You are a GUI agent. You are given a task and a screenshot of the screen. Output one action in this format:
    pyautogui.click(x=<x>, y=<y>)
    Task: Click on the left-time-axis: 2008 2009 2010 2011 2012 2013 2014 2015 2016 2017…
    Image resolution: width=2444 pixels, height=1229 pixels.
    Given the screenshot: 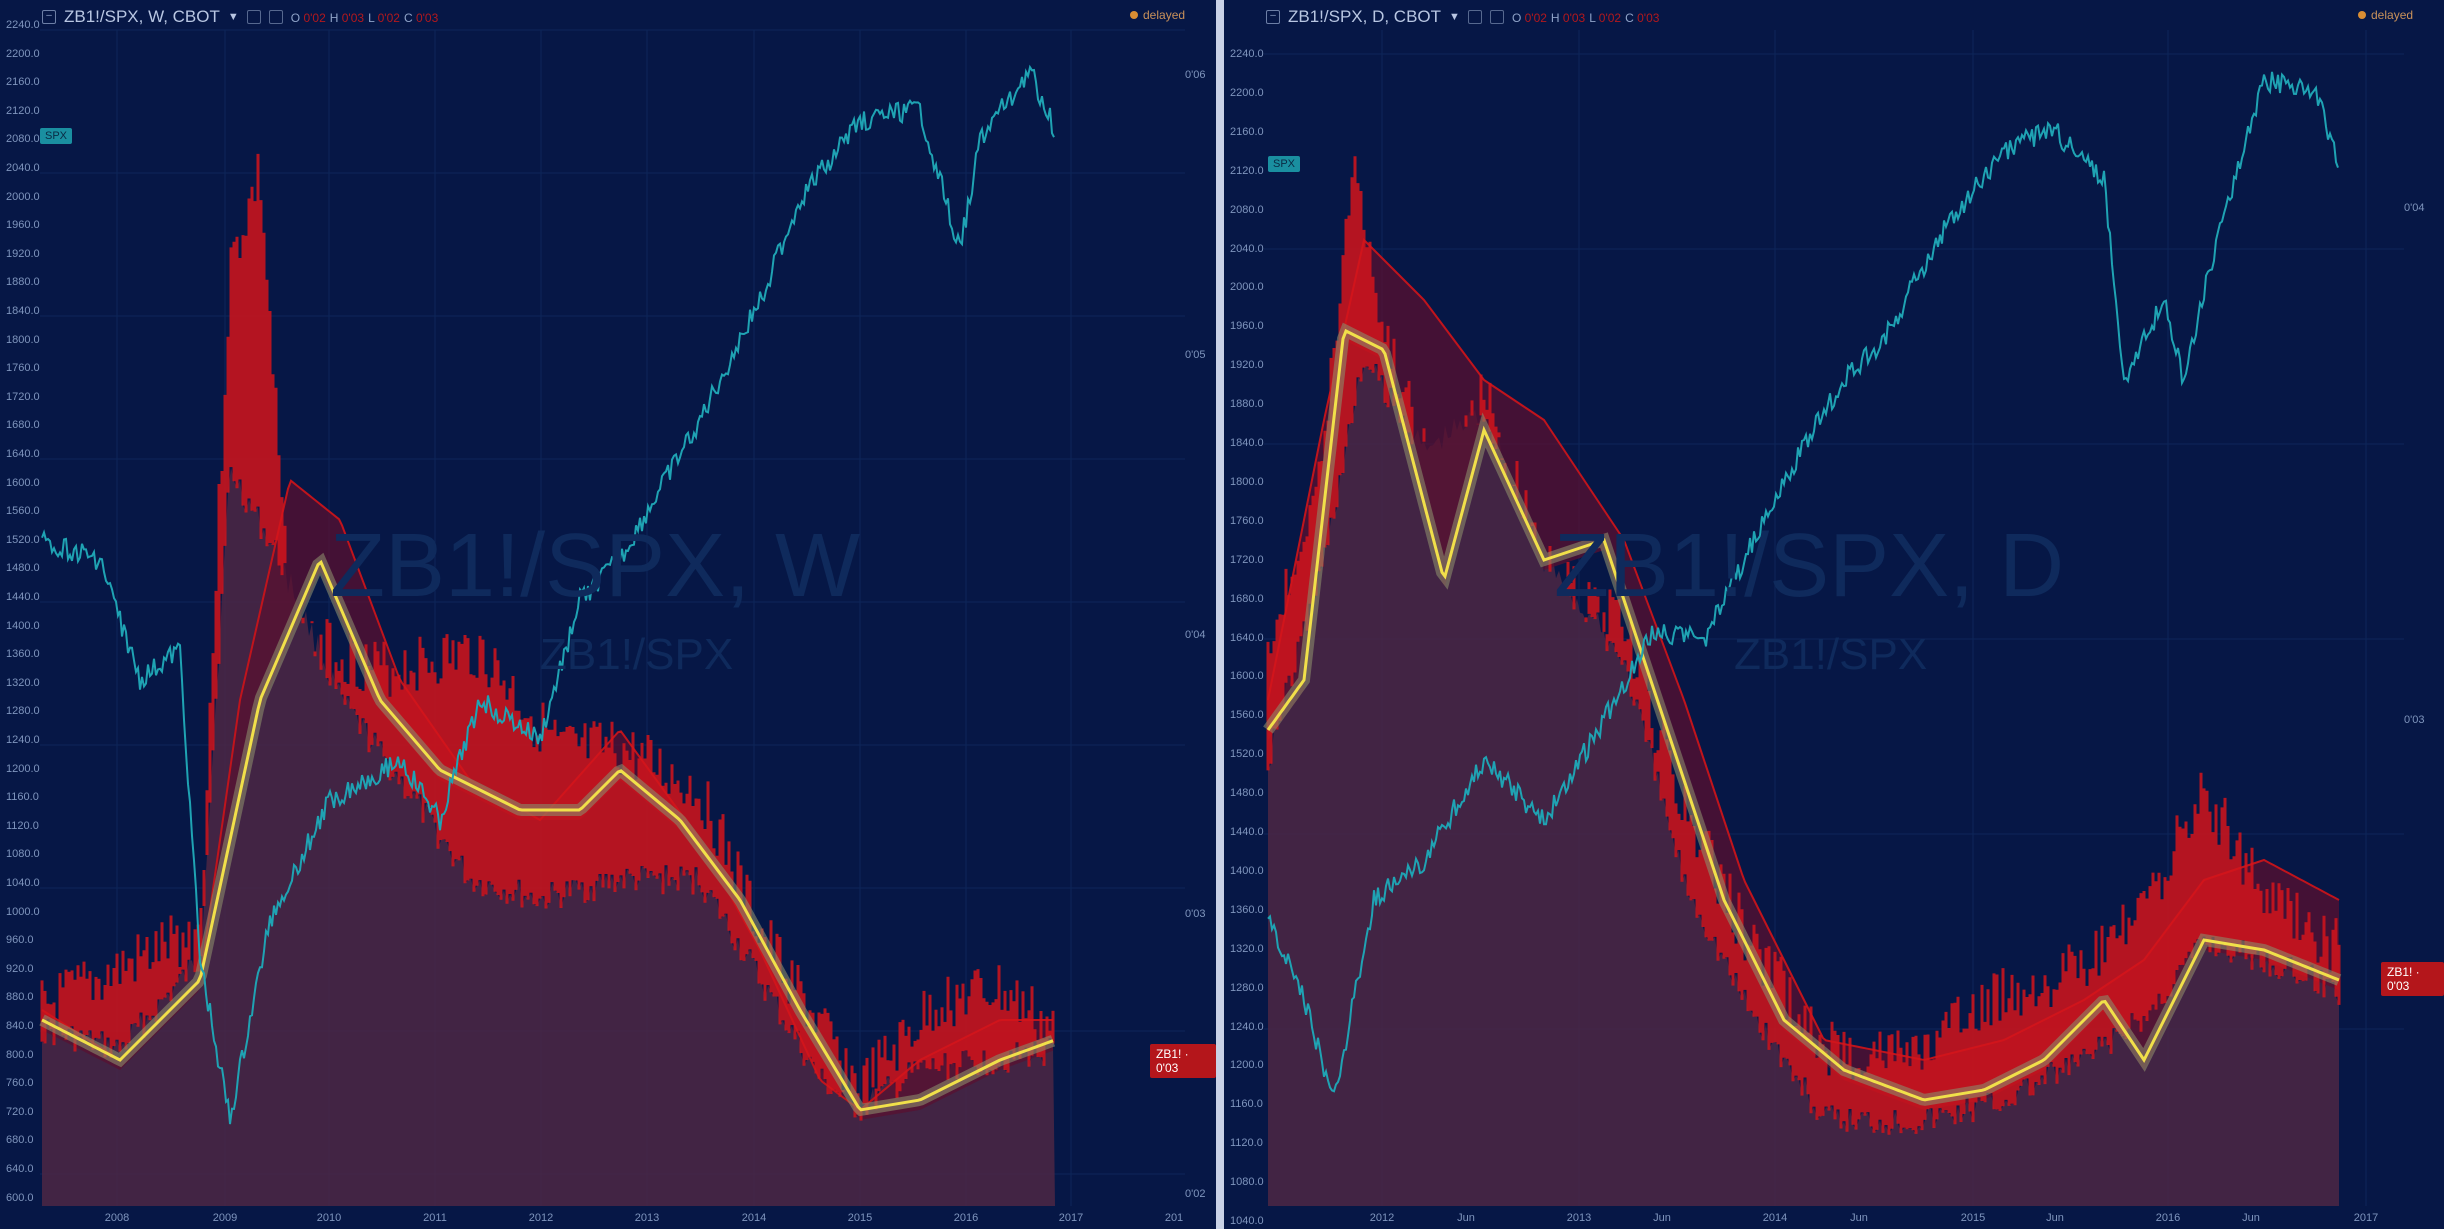 What is the action you would take?
    pyautogui.click(x=608, y=1217)
    